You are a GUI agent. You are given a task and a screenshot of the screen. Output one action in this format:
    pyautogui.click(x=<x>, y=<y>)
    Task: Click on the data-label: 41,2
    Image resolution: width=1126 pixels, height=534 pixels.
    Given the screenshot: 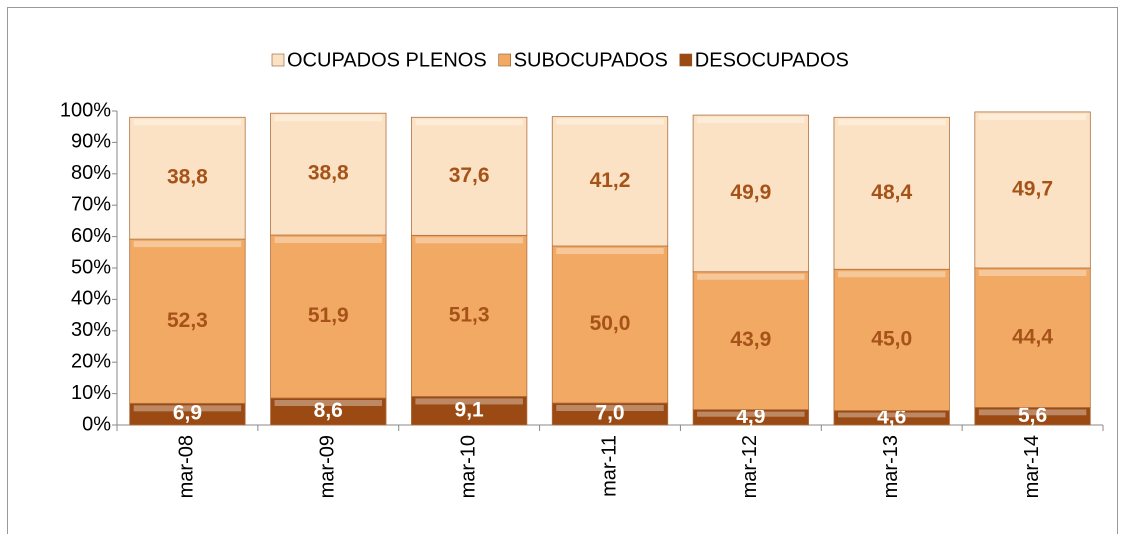 What is the action you would take?
    pyautogui.click(x=610, y=180)
    